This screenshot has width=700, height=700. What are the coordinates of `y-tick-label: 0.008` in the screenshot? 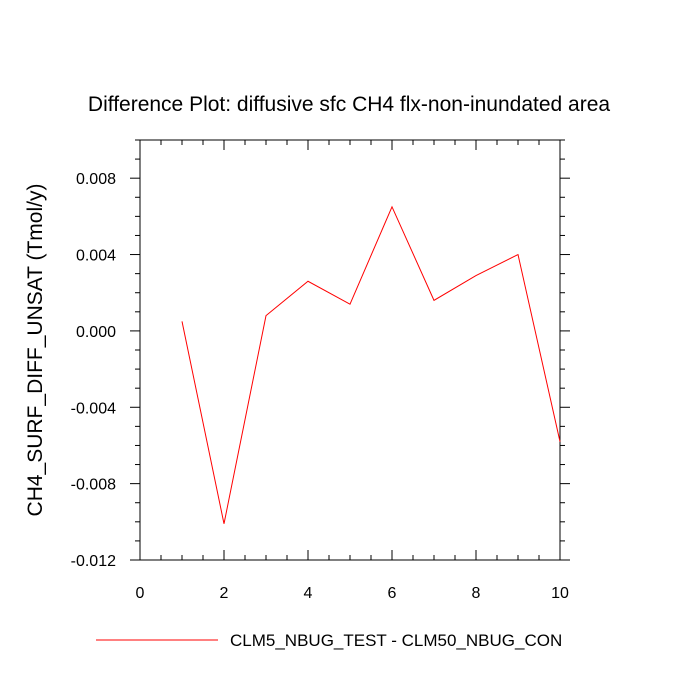 It's located at (96, 179).